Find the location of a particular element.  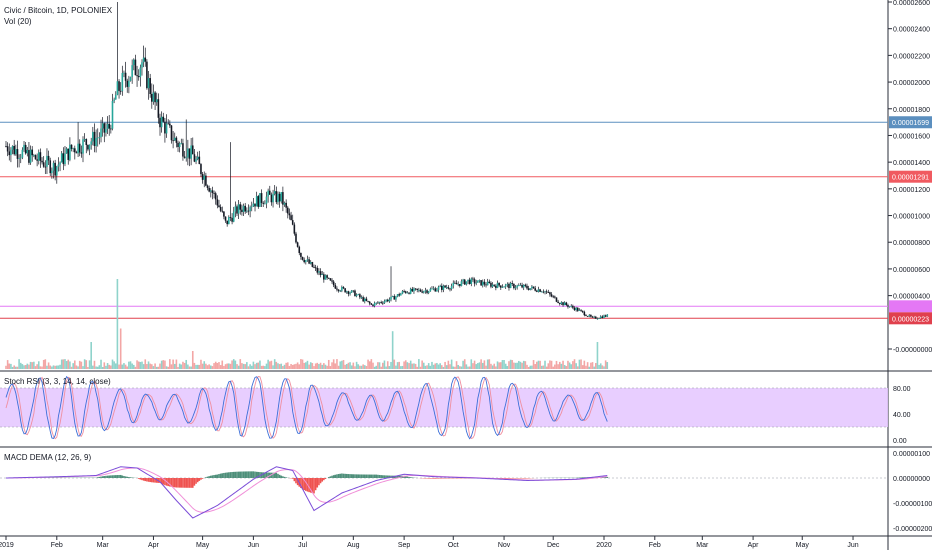

price-tick-label: 0.00001000 is located at coordinates (911, 217).